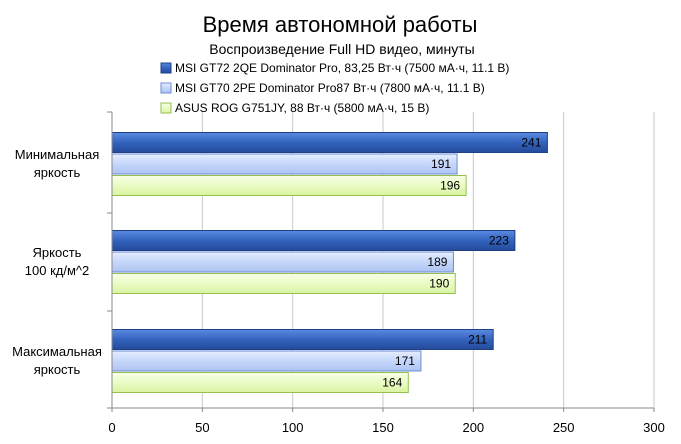 This screenshot has width=681, height=444. What do you see at coordinates (477, 340) in the screenshot?
I see `value-label-cat3-series1: 211` at bounding box center [477, 340].